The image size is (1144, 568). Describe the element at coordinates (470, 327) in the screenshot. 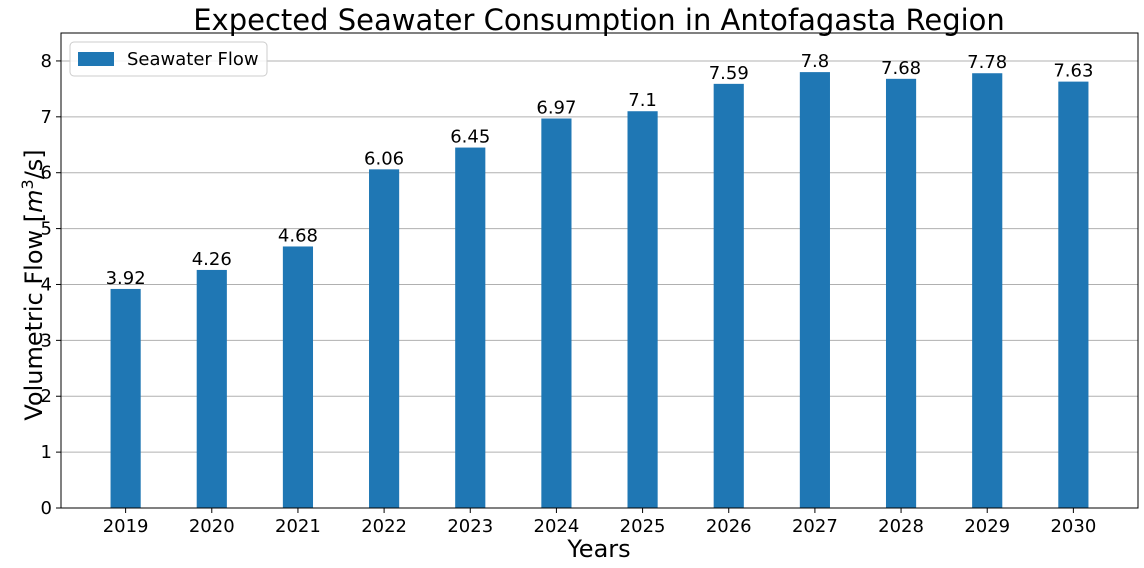

I see `bar-2023` at that location.